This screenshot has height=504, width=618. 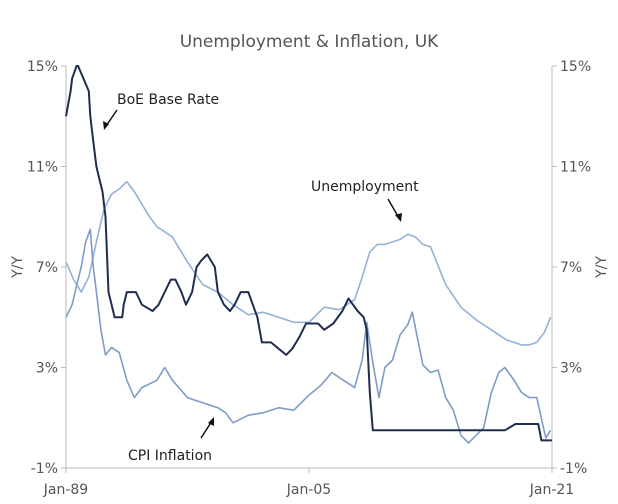 I want to click on arrowhead-unemployment, so click(x=398, y=217).